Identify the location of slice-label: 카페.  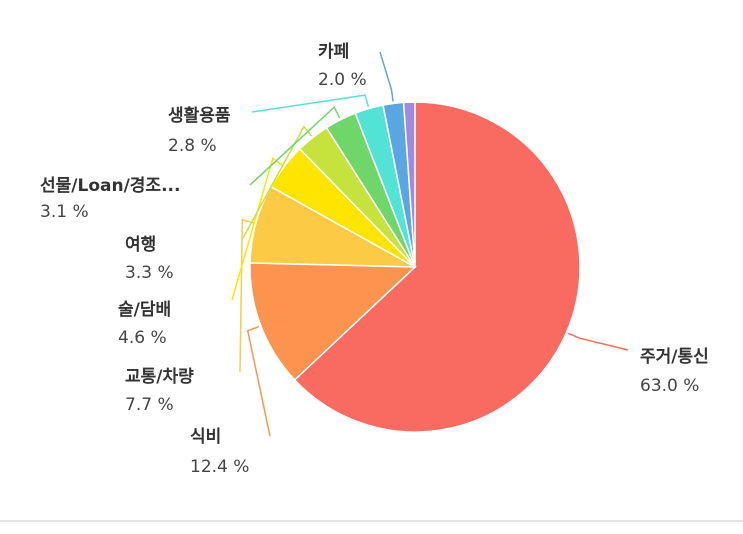
(333, 52).